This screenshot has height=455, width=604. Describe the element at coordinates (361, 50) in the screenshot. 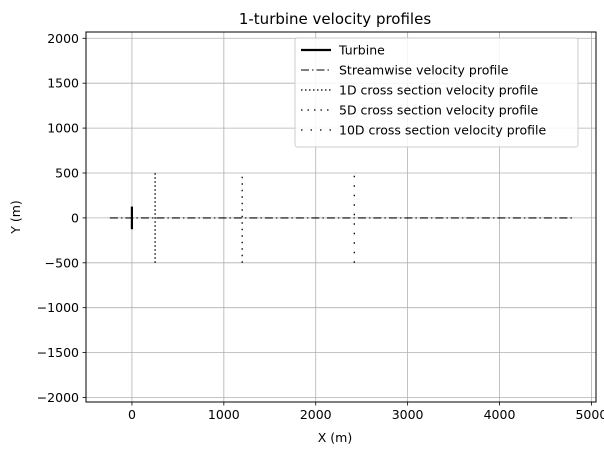

I see `legend-label-0: Turbine` at that location.